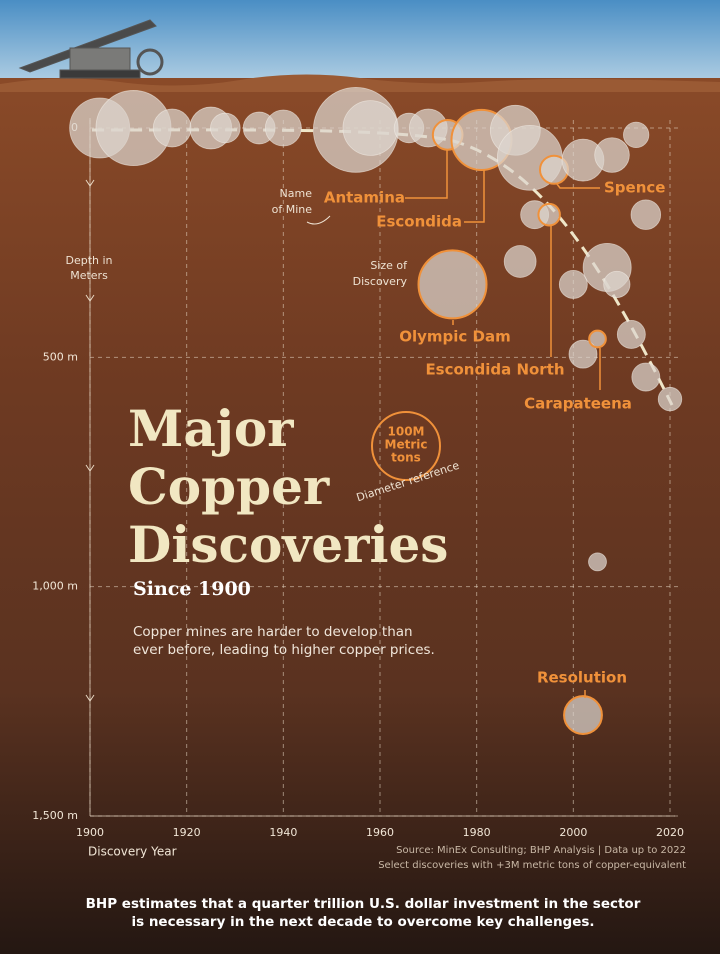 Image resolution: width=720 pixels, height=954 pixels. What do you see at coordinates (380, 832) in the screenshot?
I see `x-tick-label: 1960` at bounding box center [380, 832].